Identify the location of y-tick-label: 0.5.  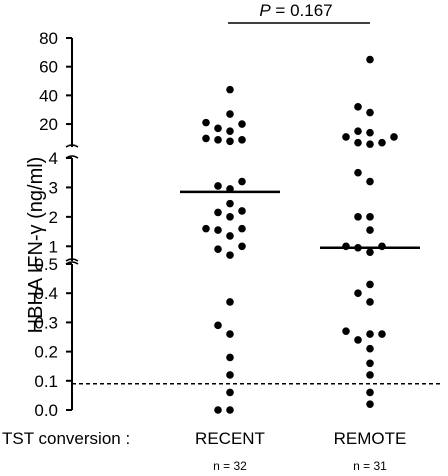
(46, 264).